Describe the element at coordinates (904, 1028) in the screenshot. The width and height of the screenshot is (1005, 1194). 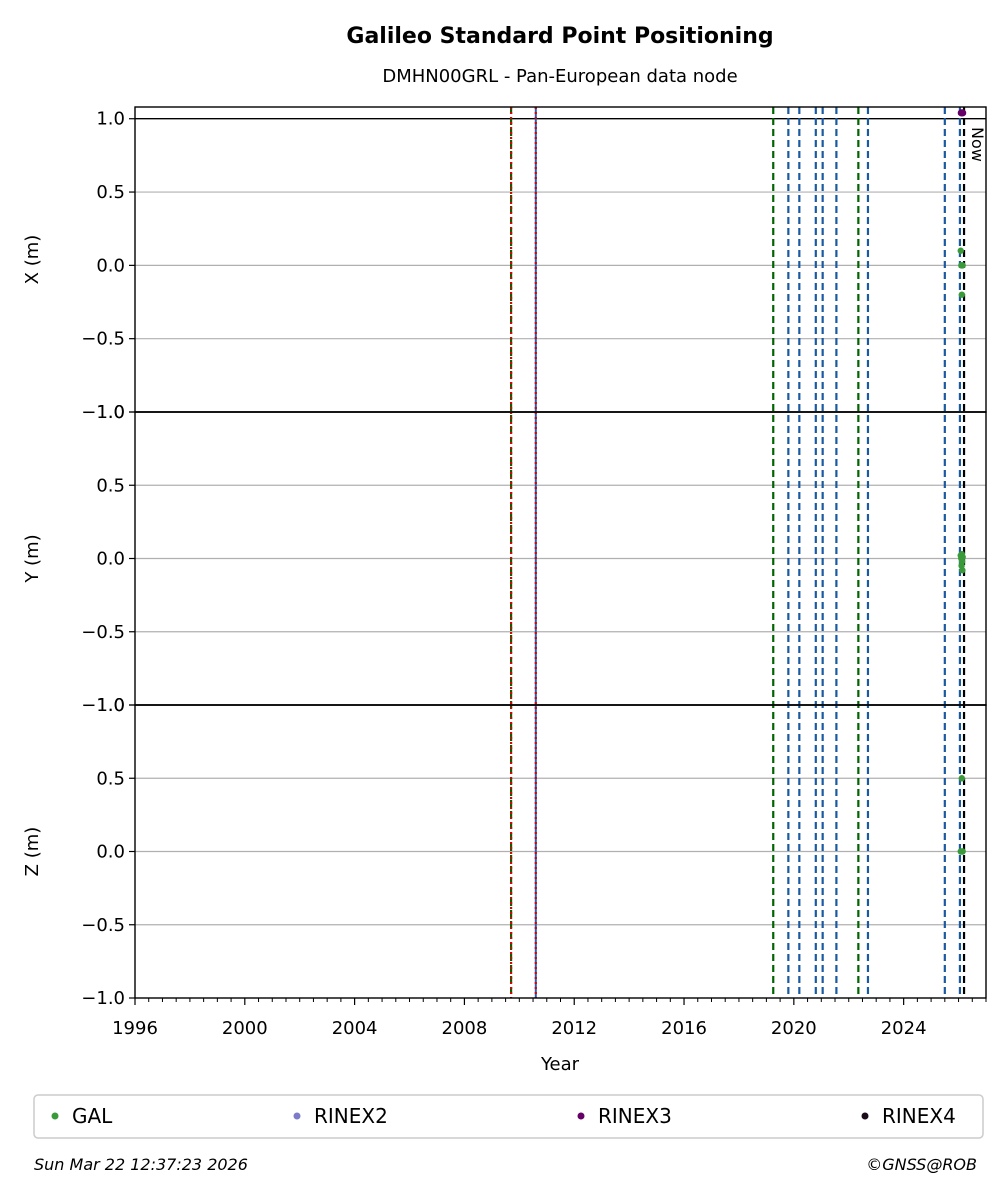
I see `x-tick-label: 2024` at that location.